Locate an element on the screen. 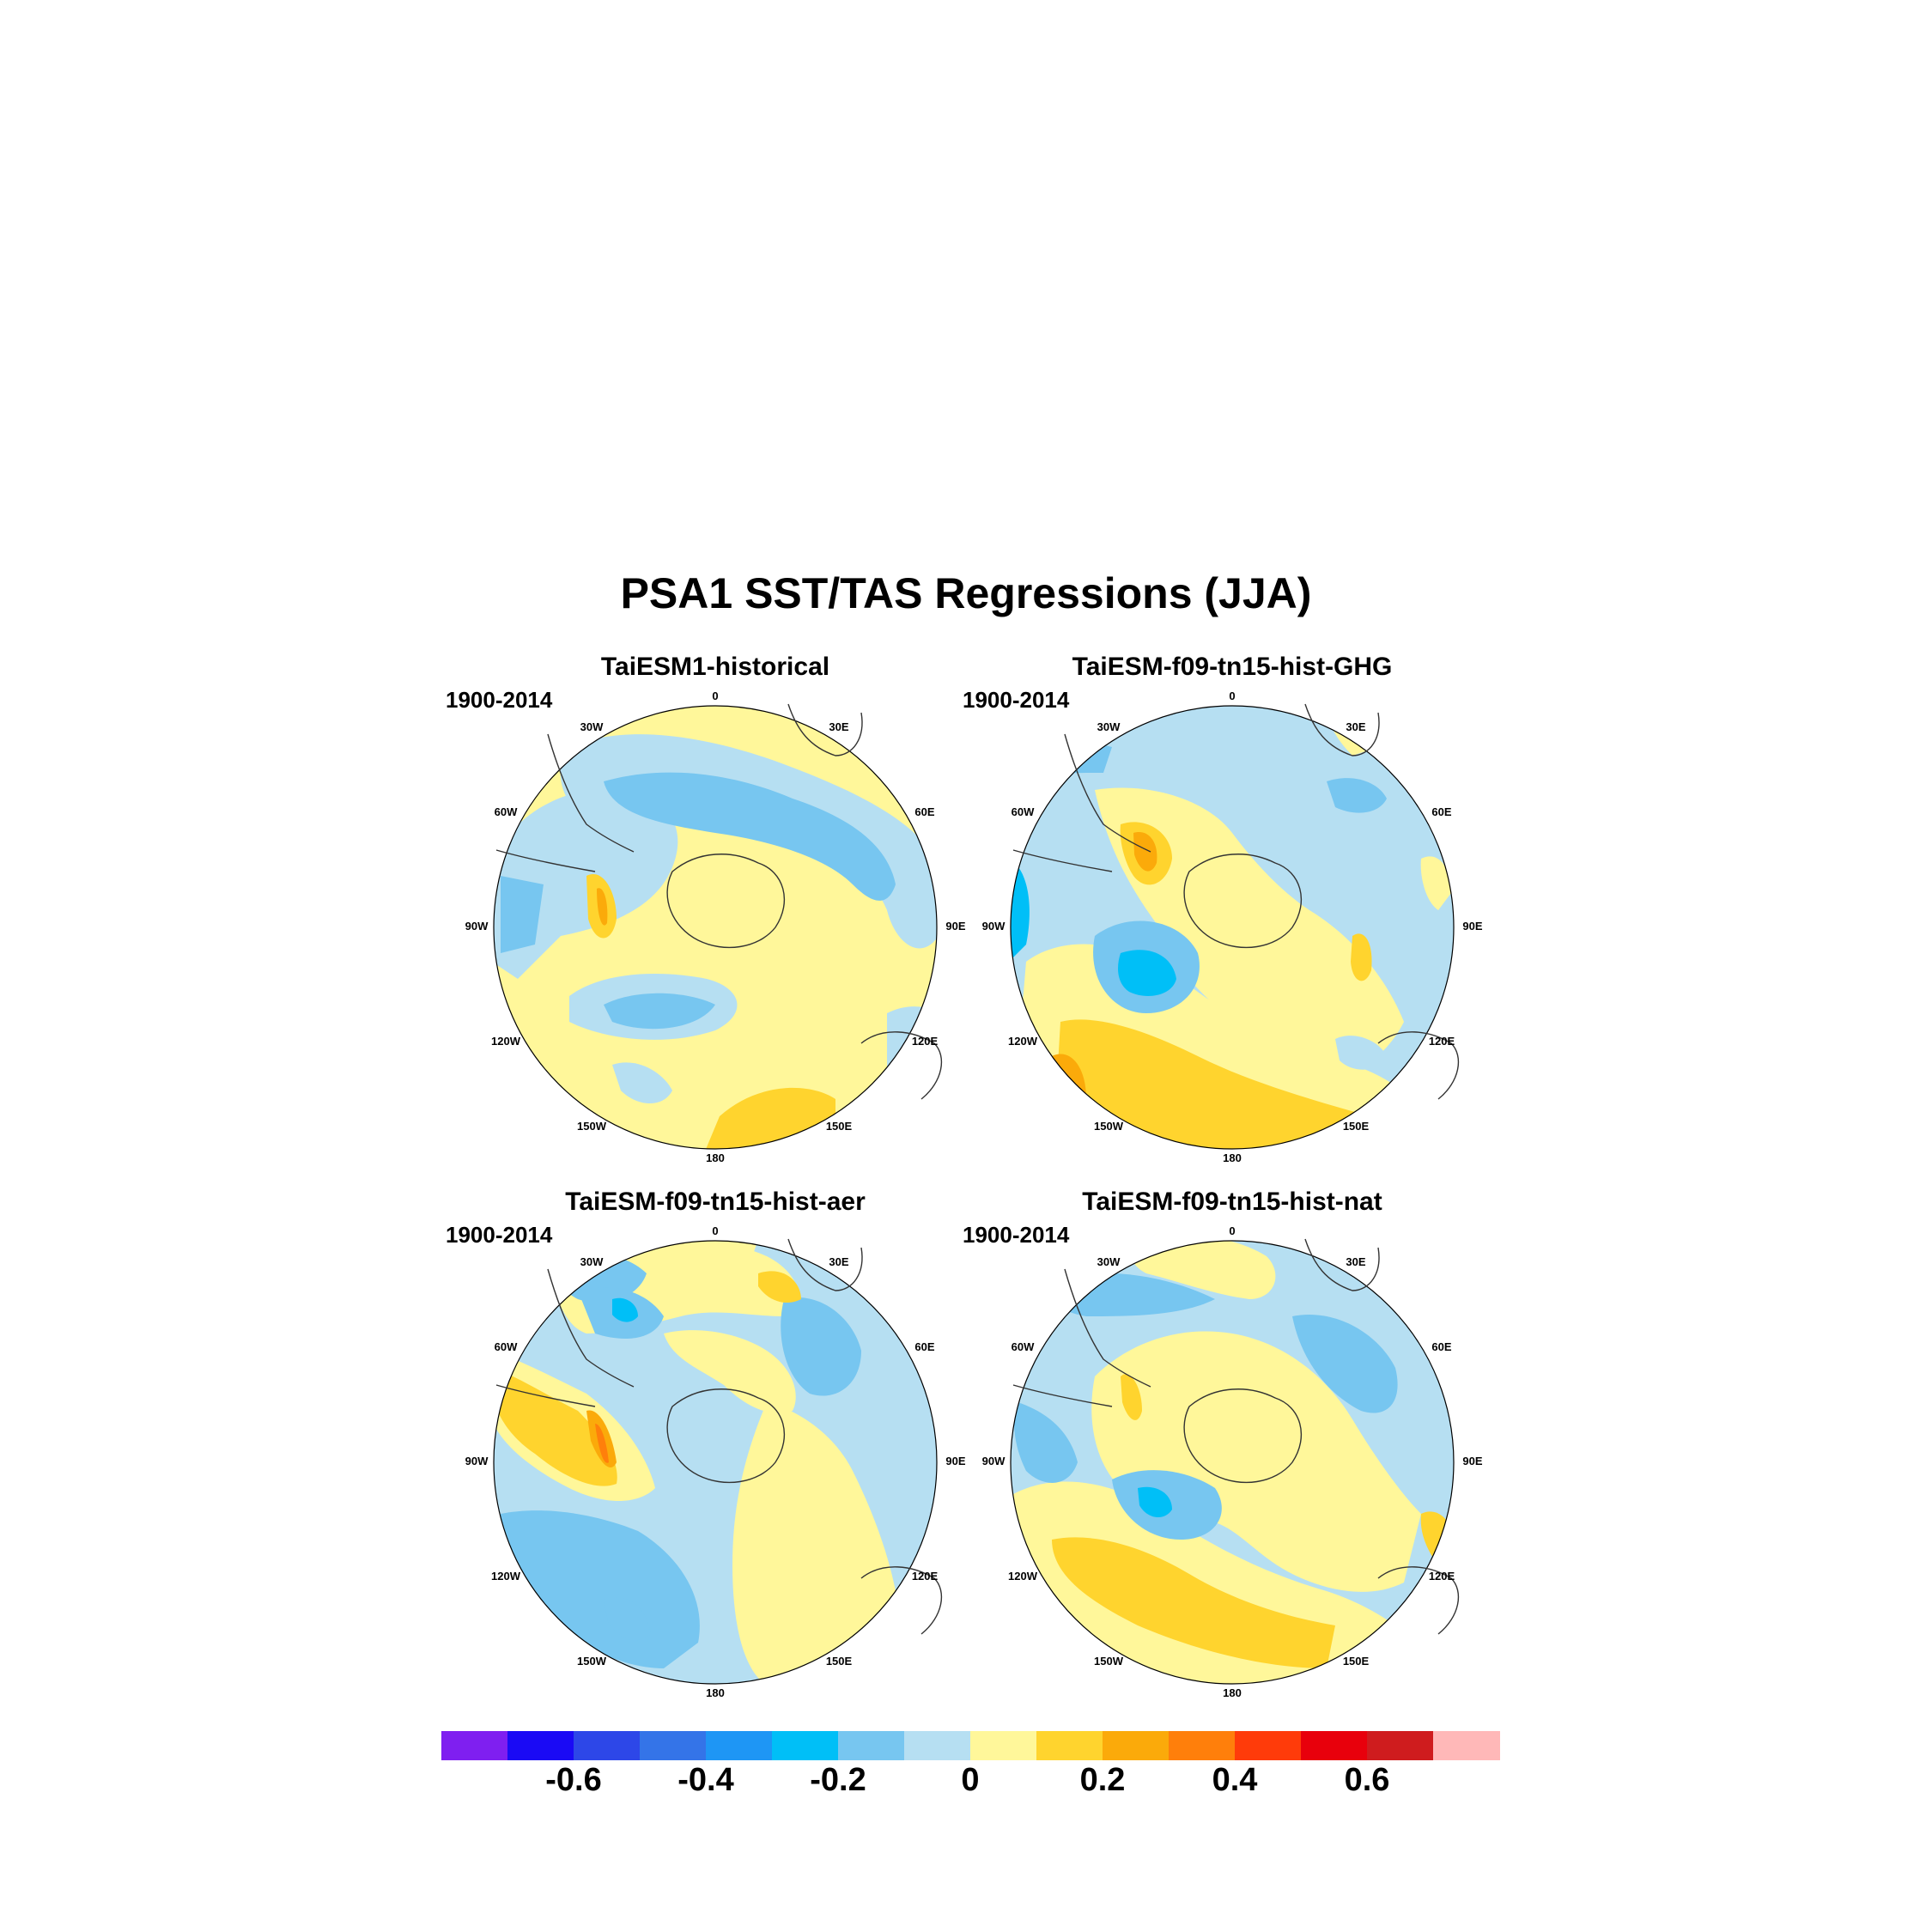 Image resolution: width=1932 pixels, height=1932 pixels. colorbar-tick-label: -0.4 is located at coordinates (705, 1780).